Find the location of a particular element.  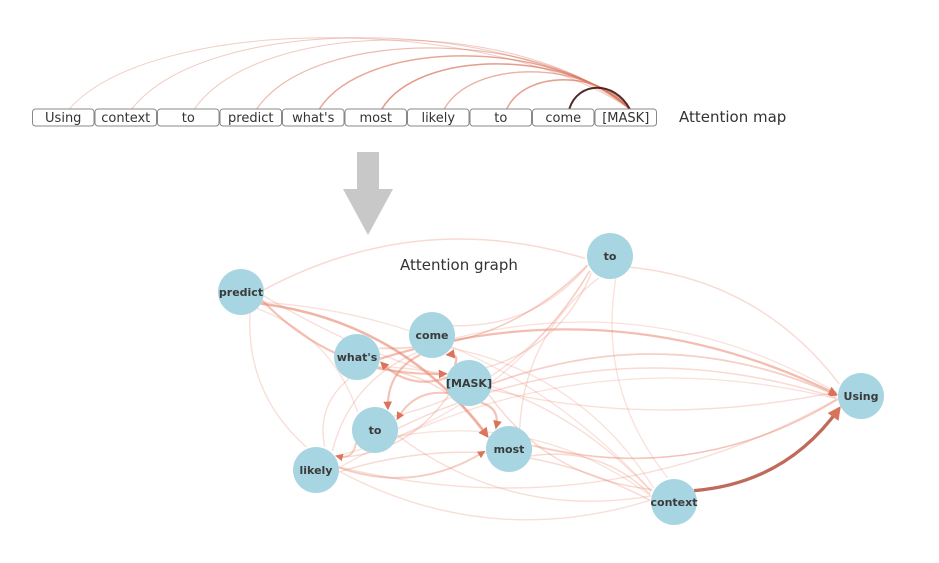

down-arrow-icon is located at coordinates (368, 193).